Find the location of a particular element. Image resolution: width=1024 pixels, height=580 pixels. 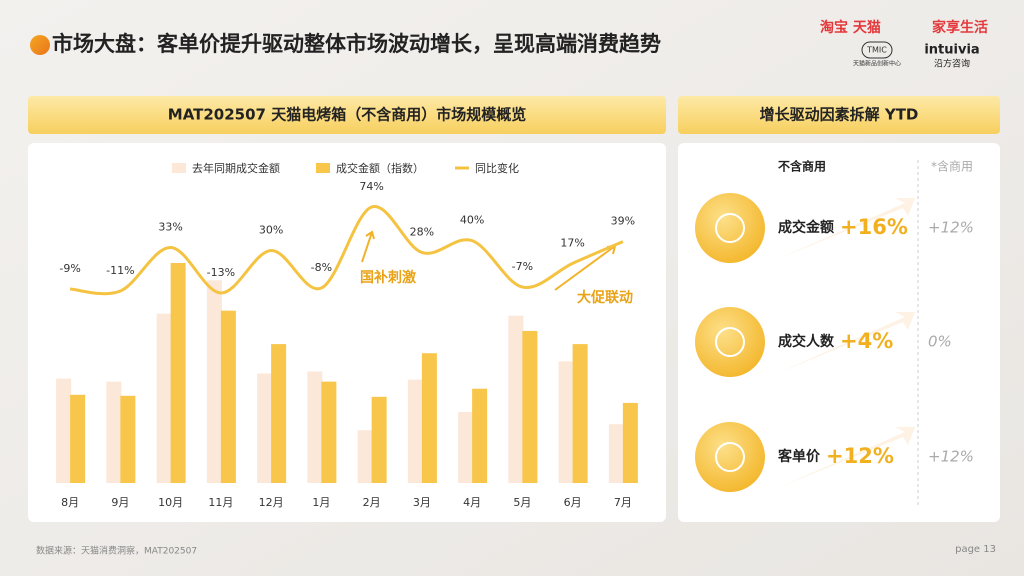

data-label: 17% is located at coordinates (572, 242).